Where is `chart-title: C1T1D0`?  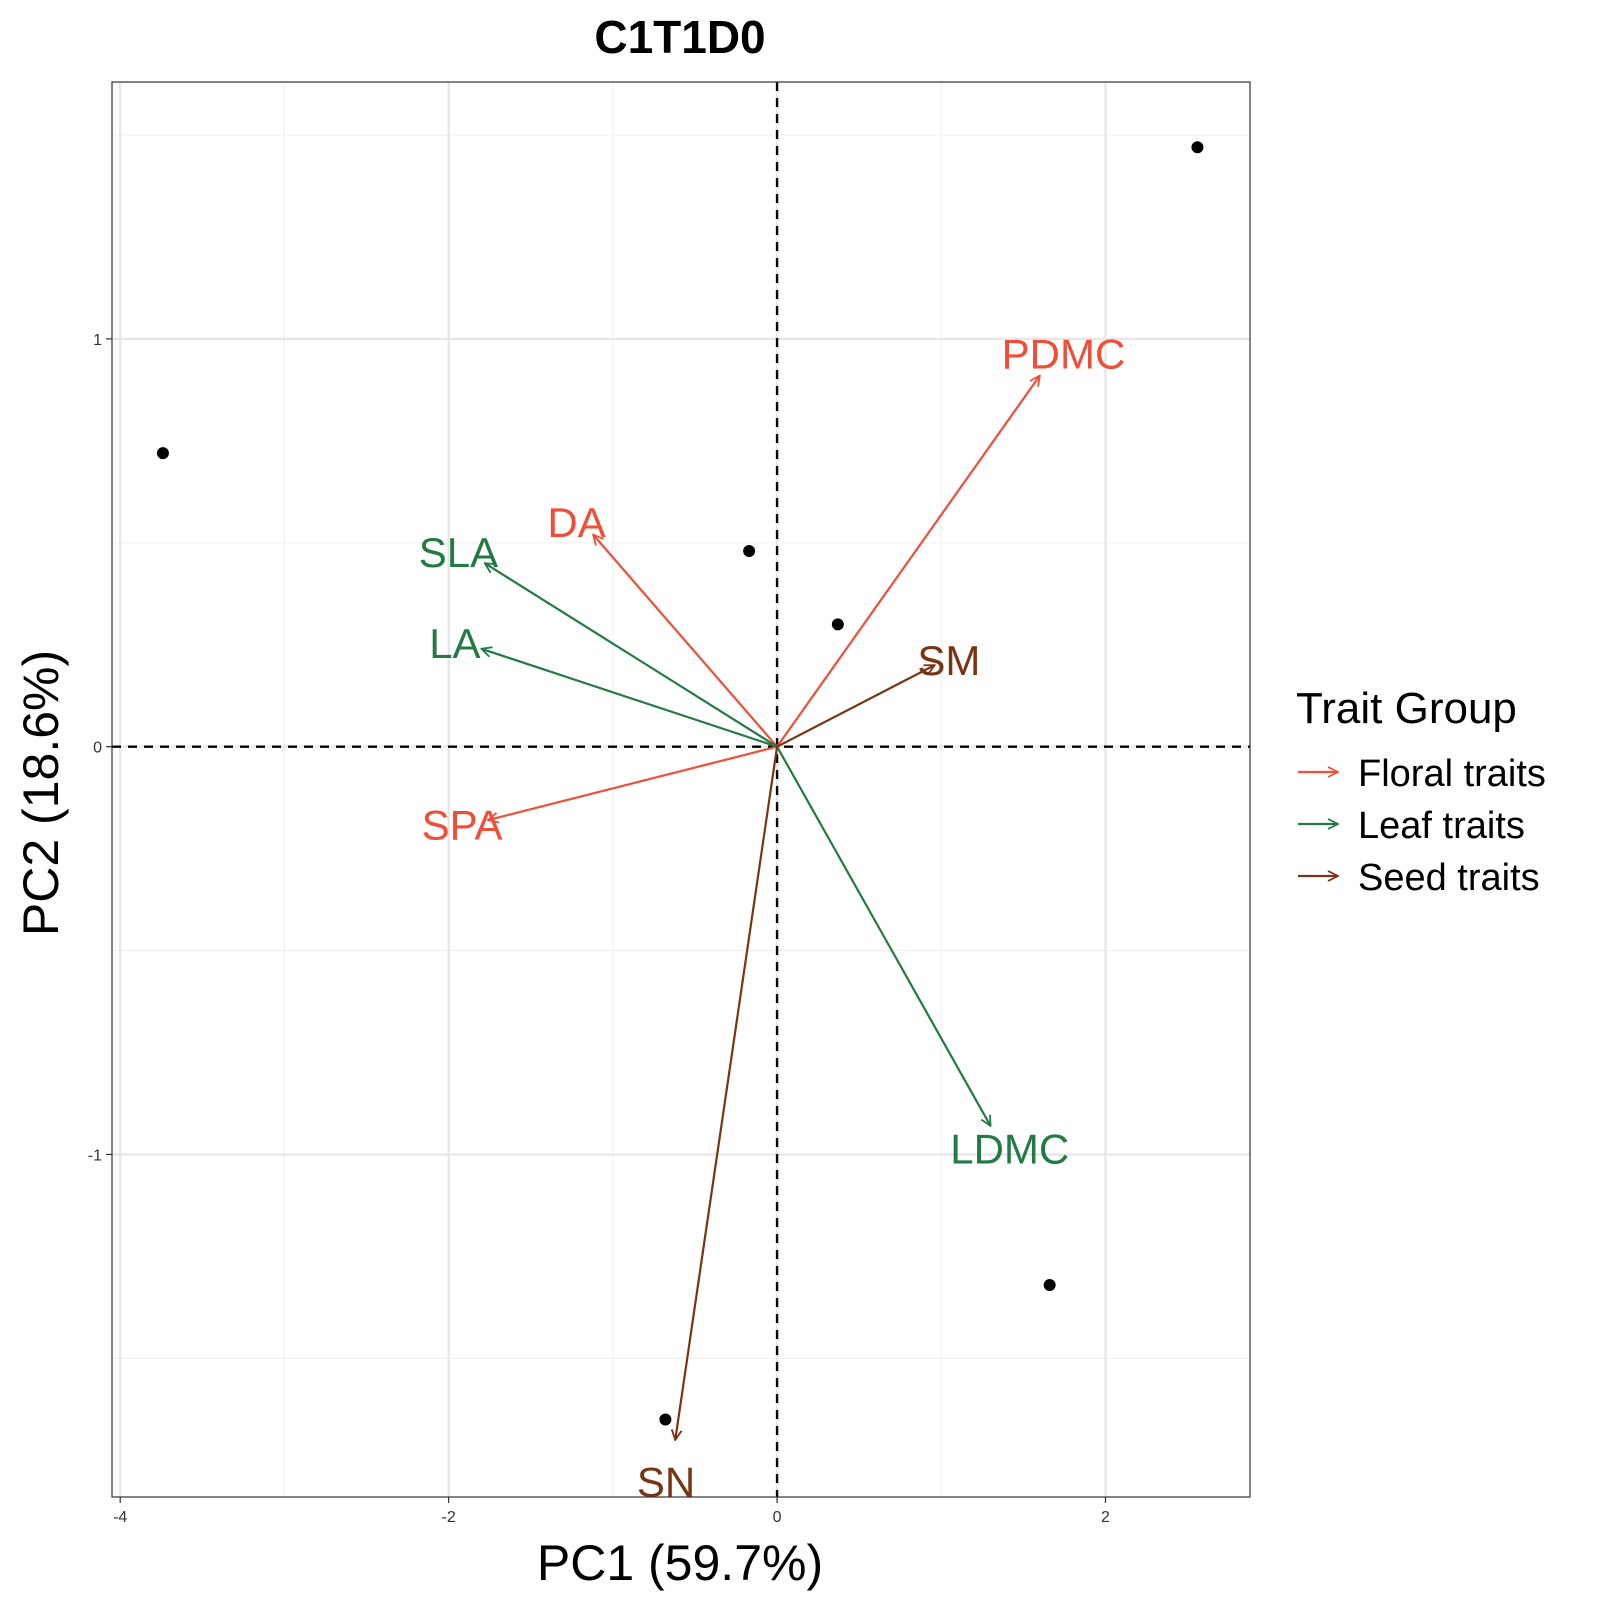
chart-title: C1T1D0 is located at coordinates (679, 37).